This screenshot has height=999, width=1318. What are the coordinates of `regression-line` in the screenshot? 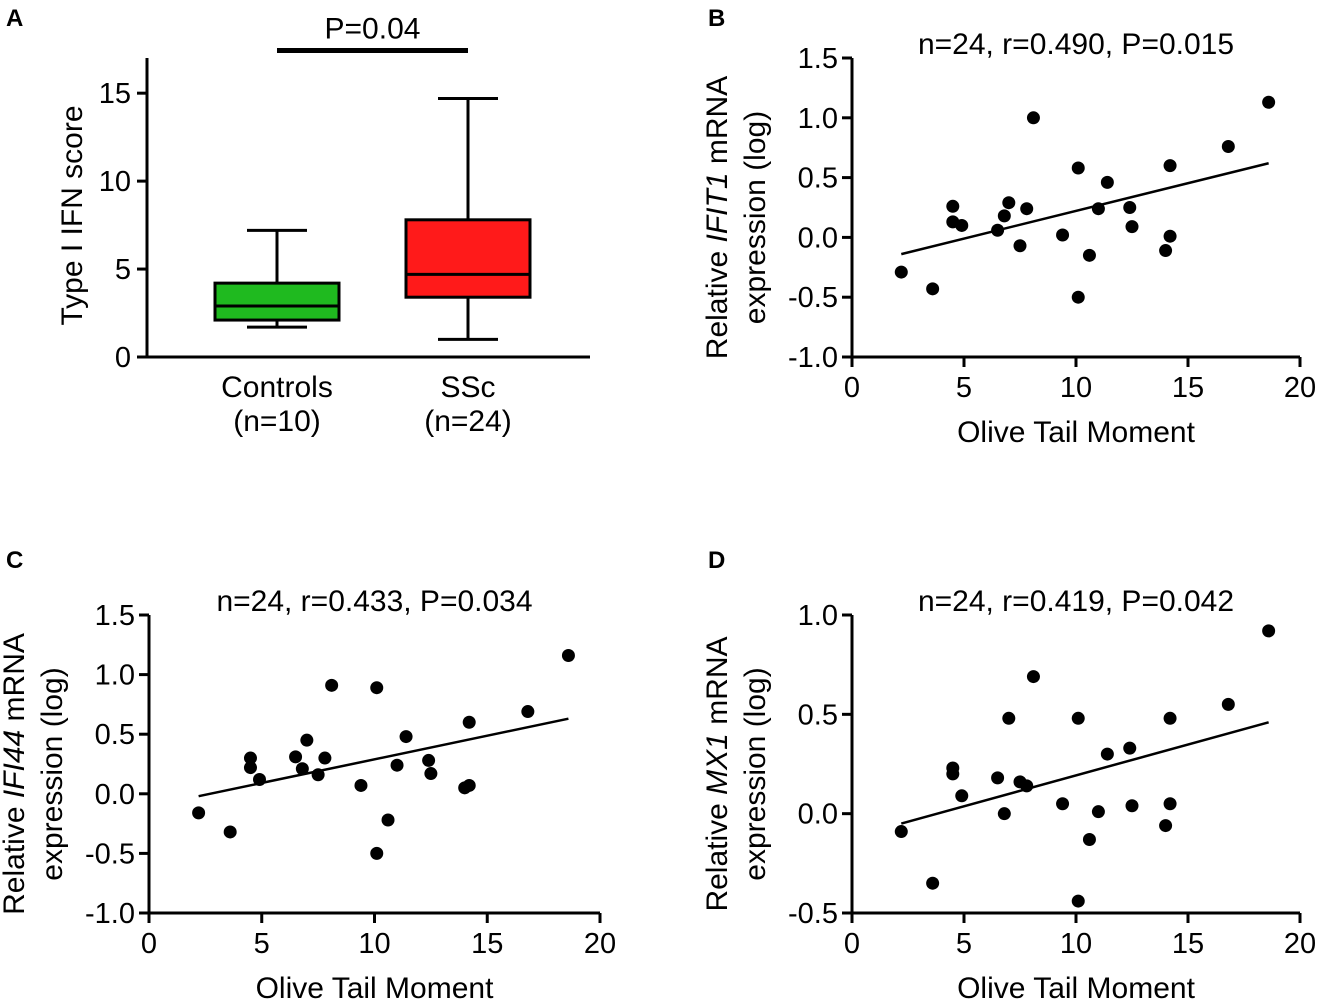 It's located at (1084, 209).